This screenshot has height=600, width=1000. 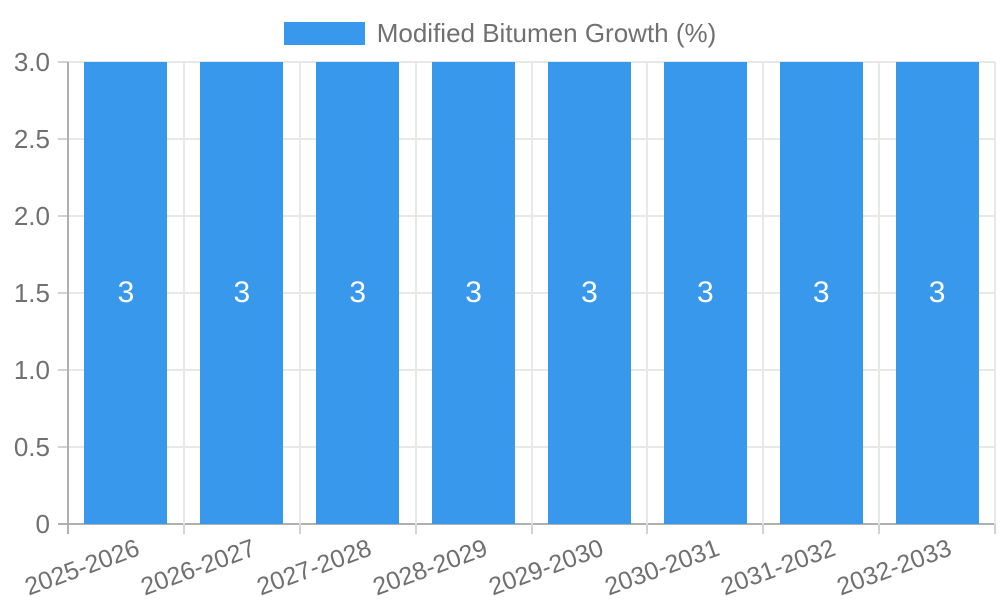 I want to click on x-tick-label: 2030-2031, so click(x=661, y=567).